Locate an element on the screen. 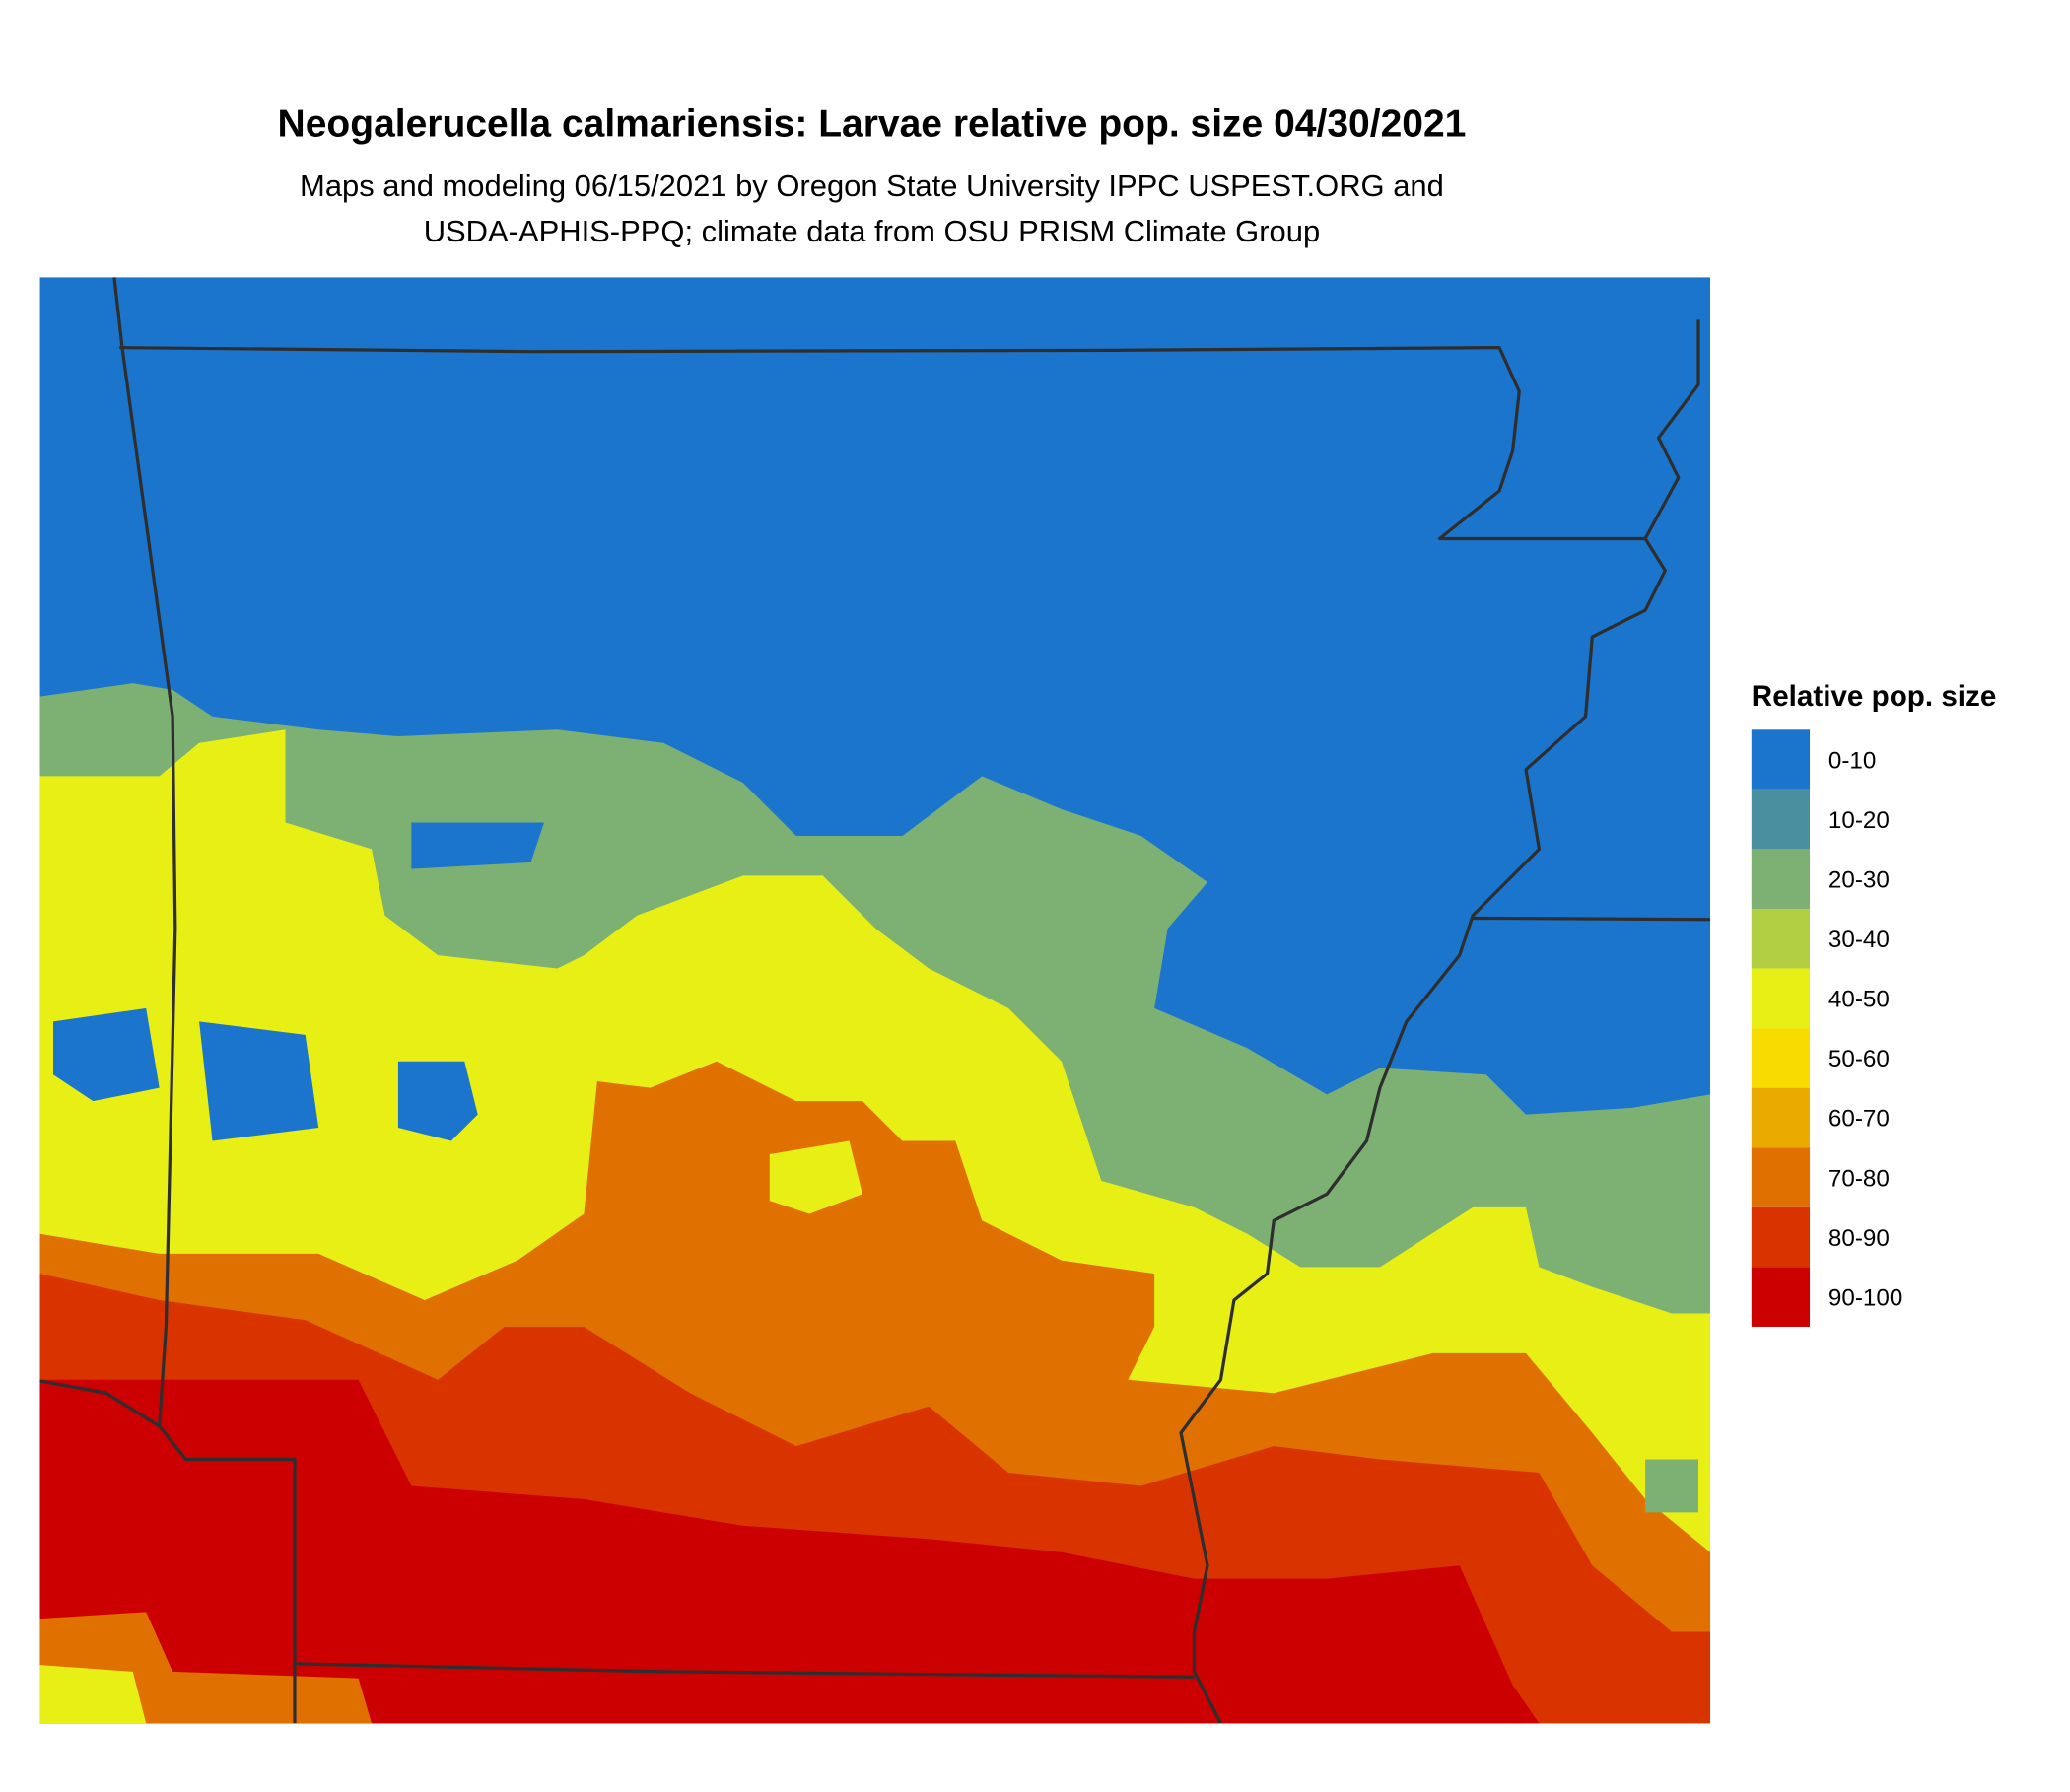 This screenshot has height=1792, width=2070. legend-label: 30-40 is located at coordinates (1859, 940).